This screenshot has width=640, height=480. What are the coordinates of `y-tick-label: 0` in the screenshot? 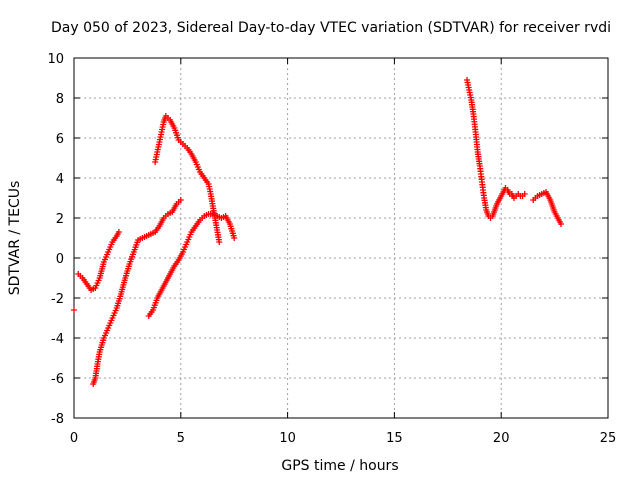 It's located at (60, 259).